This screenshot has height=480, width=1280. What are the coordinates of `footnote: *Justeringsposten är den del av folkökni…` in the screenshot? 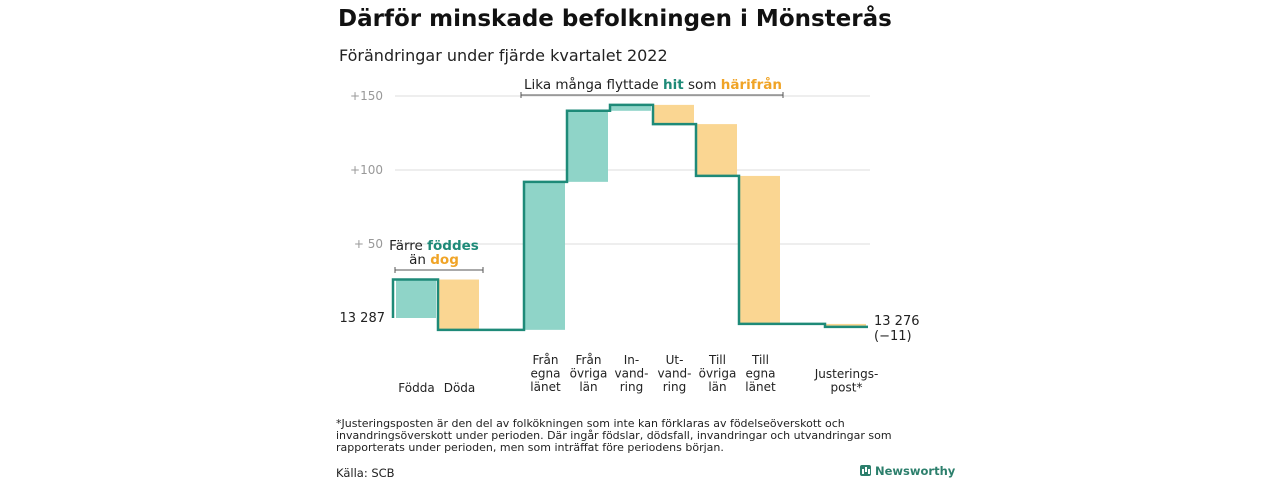 It's located at (614, 435).